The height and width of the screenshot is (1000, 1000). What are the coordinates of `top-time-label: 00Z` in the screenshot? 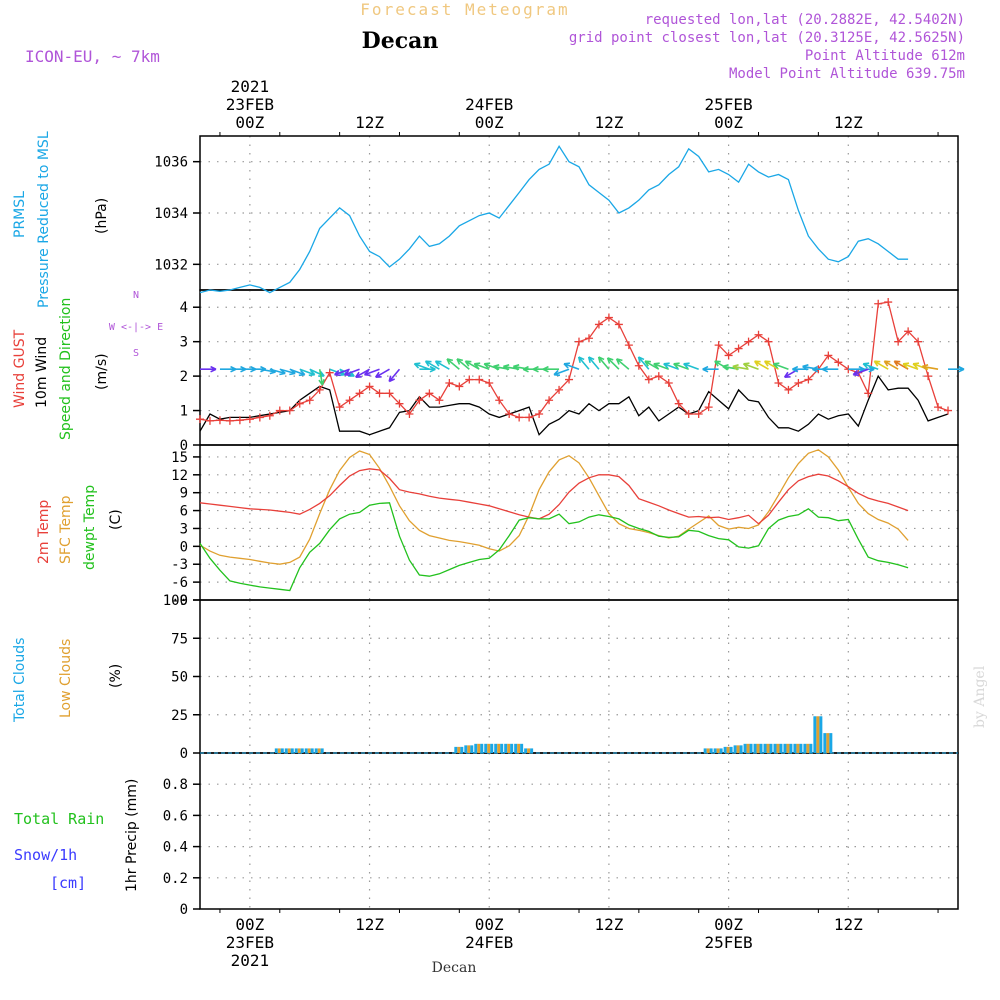 It's located at (728, 122).